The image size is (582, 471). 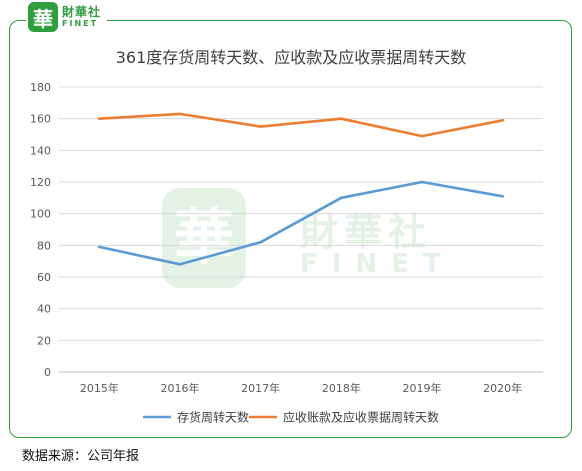 What do you see at coordinates (40, 230) in the screenshot?
I see `y-axis-ticks: 0 20 40 60 80 100 120 140 160 180` at bounding box center [40, 230].